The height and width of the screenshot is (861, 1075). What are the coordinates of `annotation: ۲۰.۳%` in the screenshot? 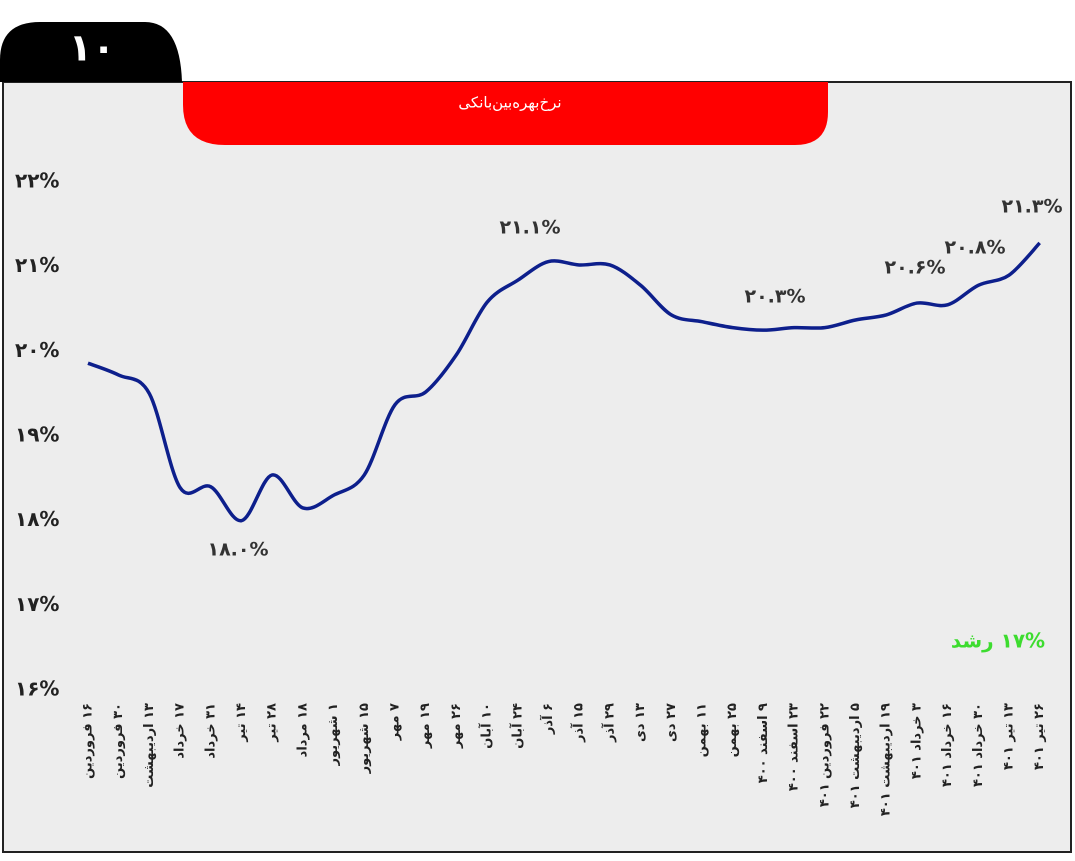 It's located at (774, 297).